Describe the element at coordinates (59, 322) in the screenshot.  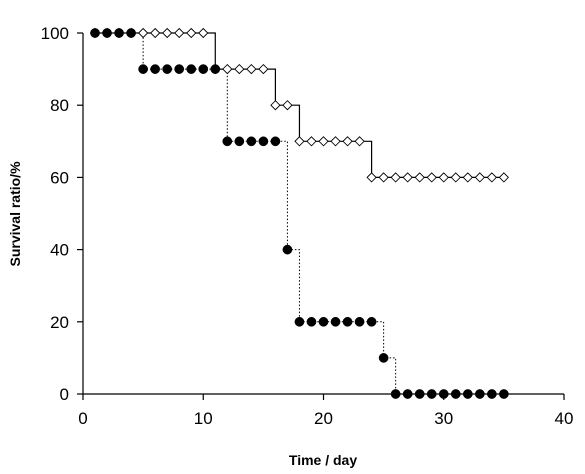
I see `y-tick-label: 20` at that location.